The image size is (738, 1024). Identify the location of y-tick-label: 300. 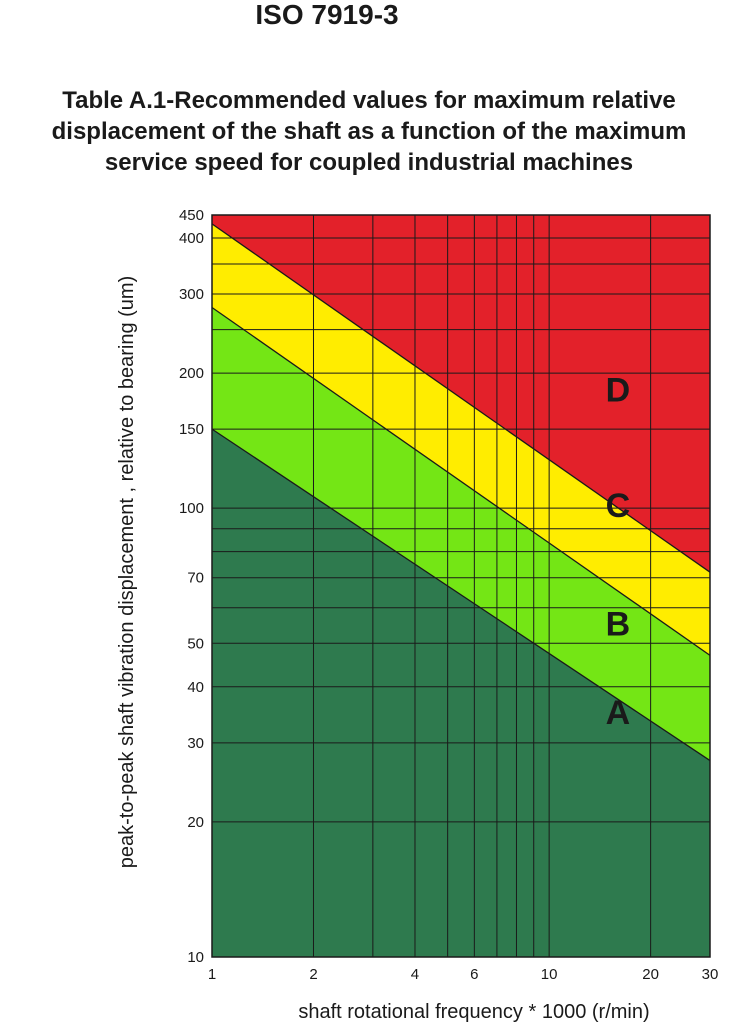
(191, 294).